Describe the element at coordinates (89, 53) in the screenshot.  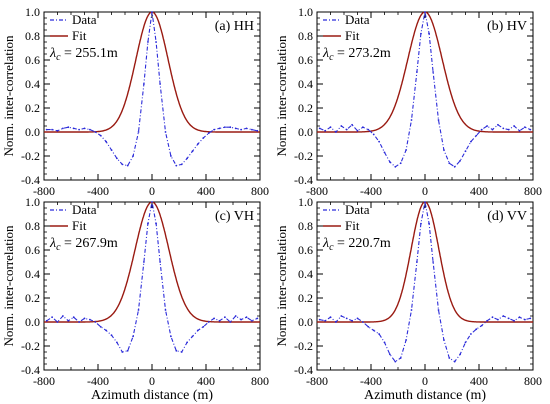
I see `lambda-value: = 255.1m` at that location.